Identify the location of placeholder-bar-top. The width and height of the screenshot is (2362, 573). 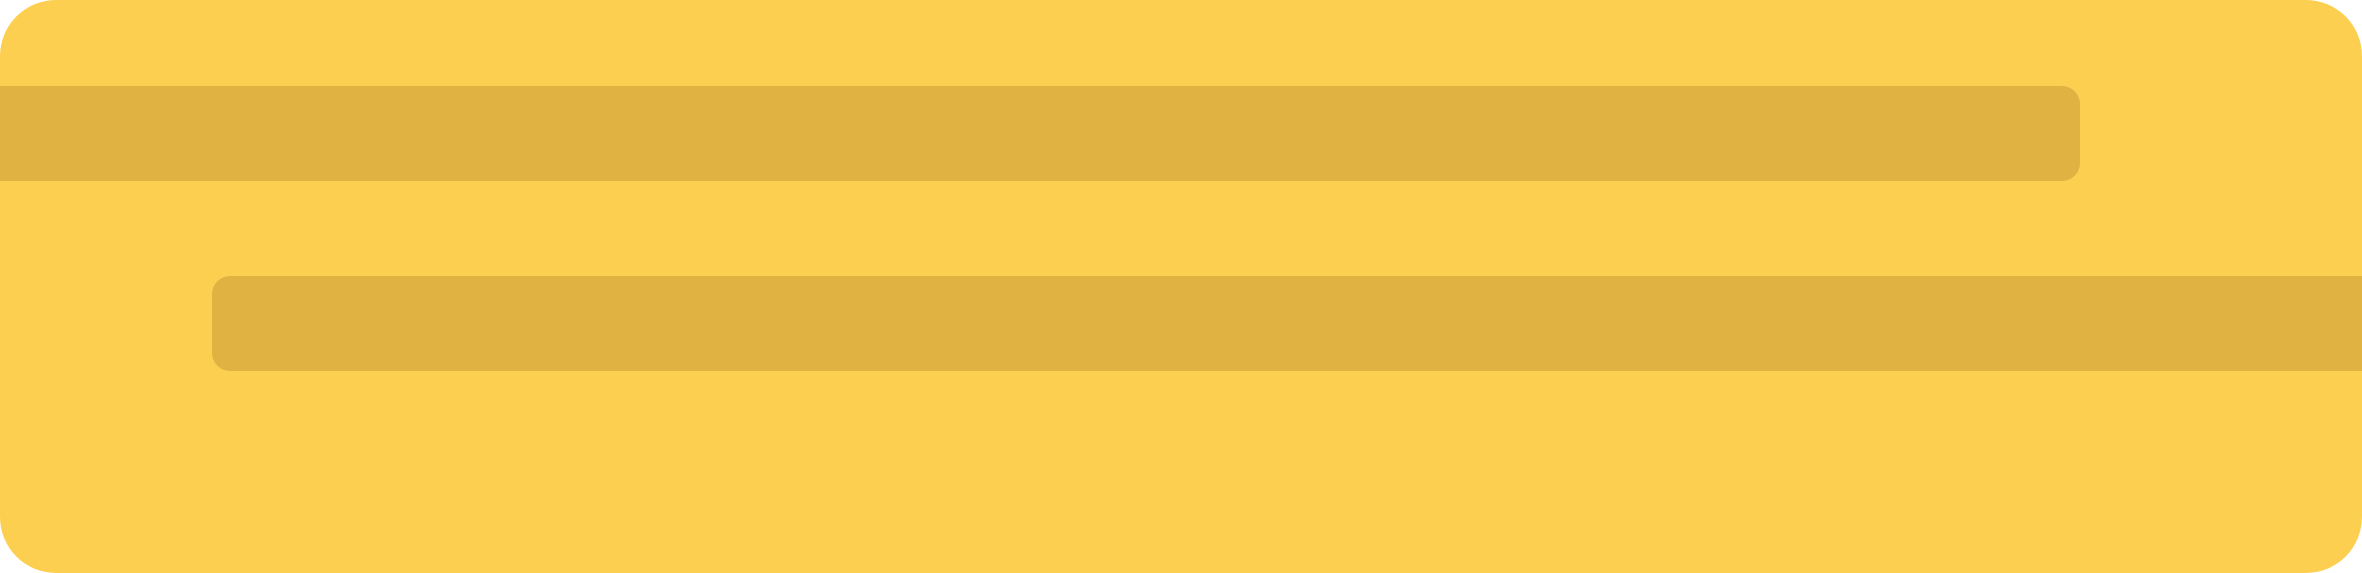
(1040, 133).